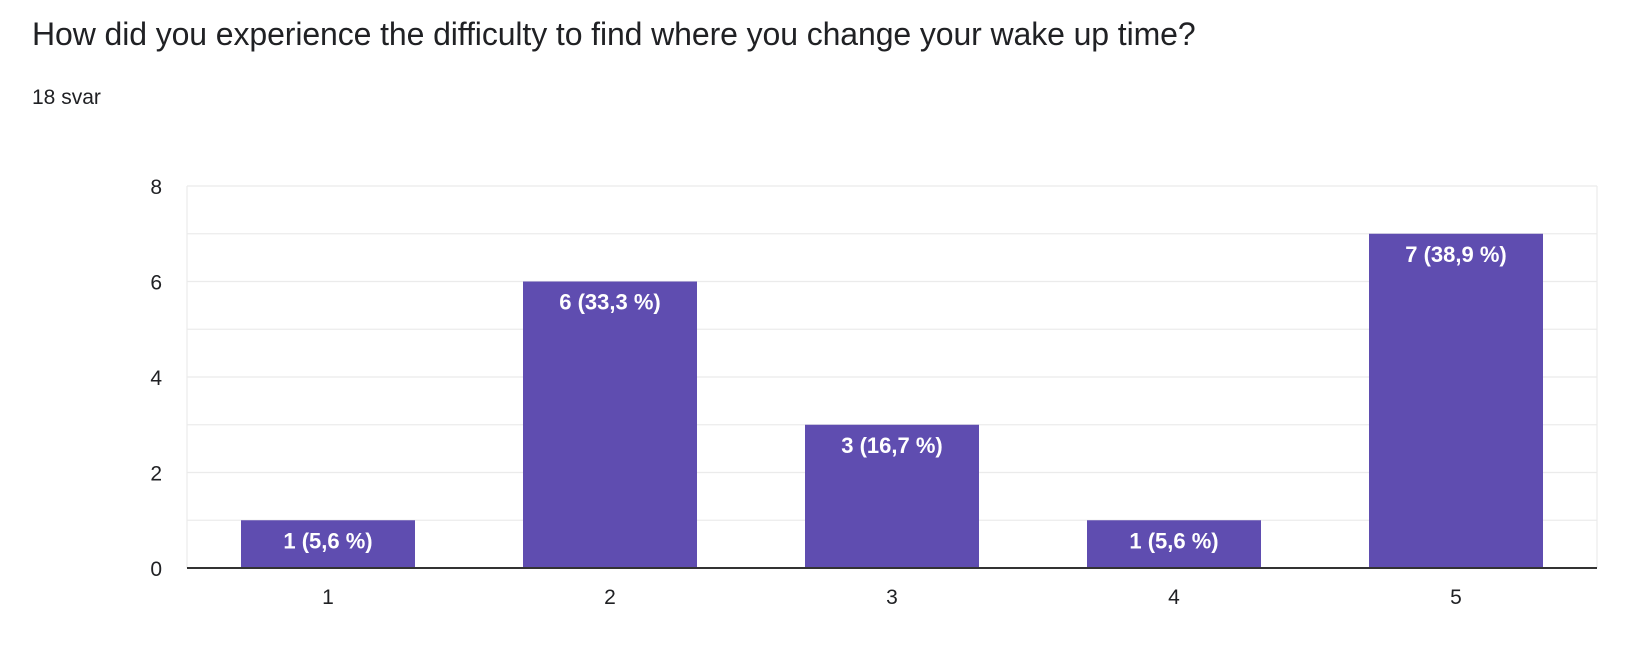 Image resolution: width=1625 pixels, height=651 pixels. I want to click on x-tick-label: 2, so click(610, 597).